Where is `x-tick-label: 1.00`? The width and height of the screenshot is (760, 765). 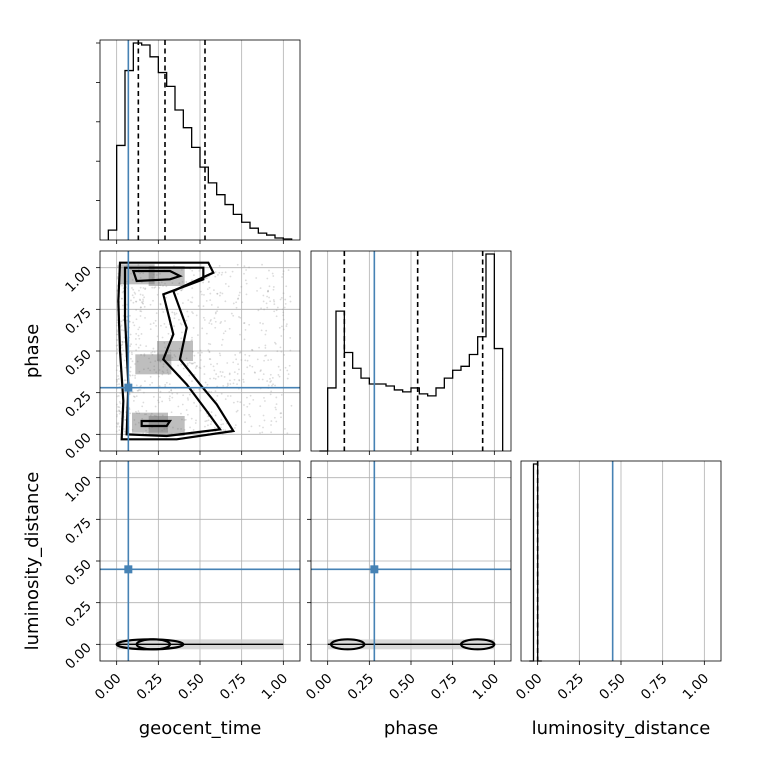 x-tick-label: 1.00 is located at coordinates (275, 687).